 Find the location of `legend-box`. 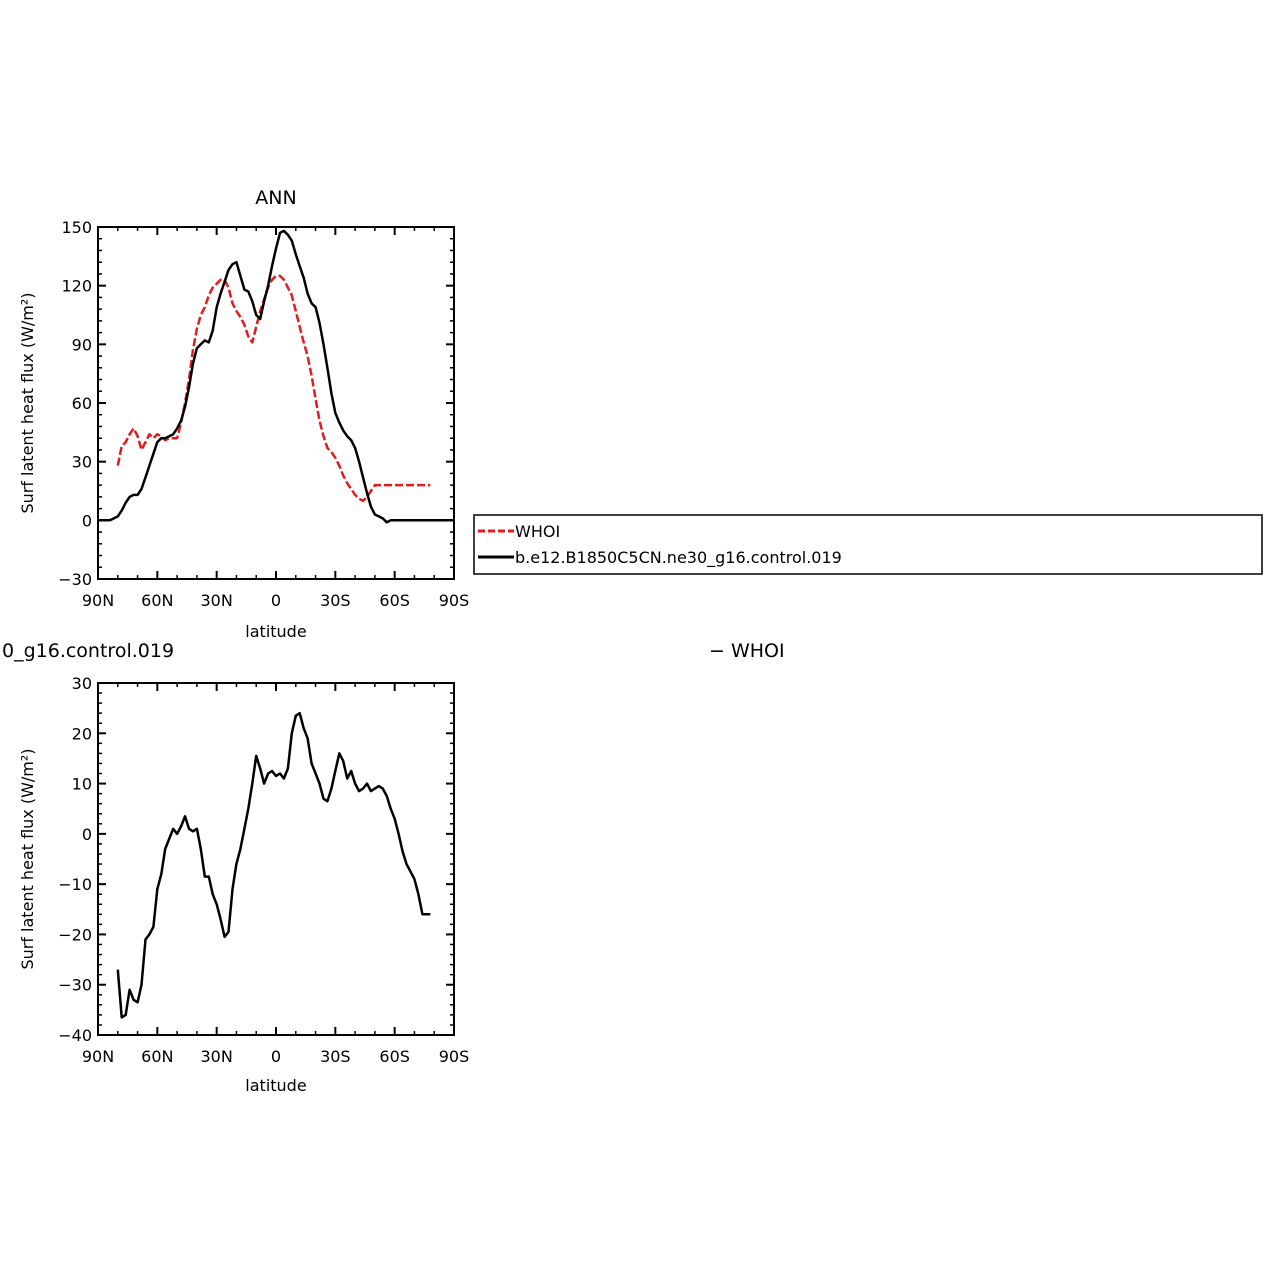

legend-box is located at coordinates (868, 544).